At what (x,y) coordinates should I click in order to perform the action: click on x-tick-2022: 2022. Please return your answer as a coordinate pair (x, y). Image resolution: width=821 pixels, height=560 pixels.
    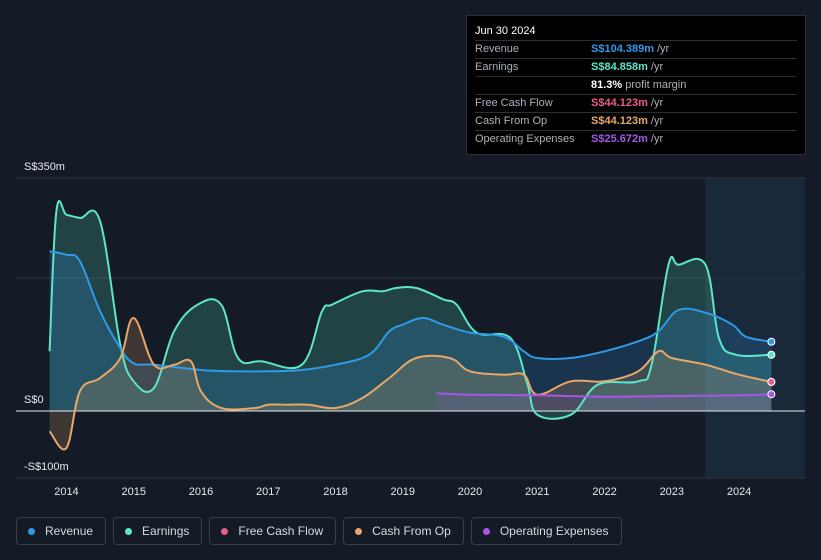
    Looking at the image, I should click on (604, 492).